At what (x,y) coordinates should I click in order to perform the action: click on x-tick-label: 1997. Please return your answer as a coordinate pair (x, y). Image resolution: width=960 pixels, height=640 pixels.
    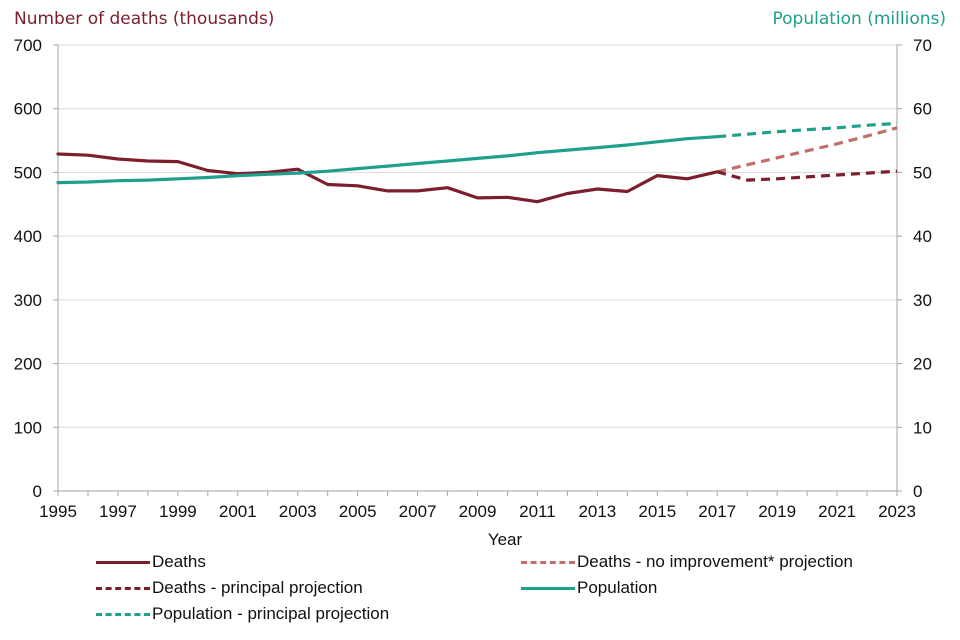
    Looking at the image, I should click on (118, 511).